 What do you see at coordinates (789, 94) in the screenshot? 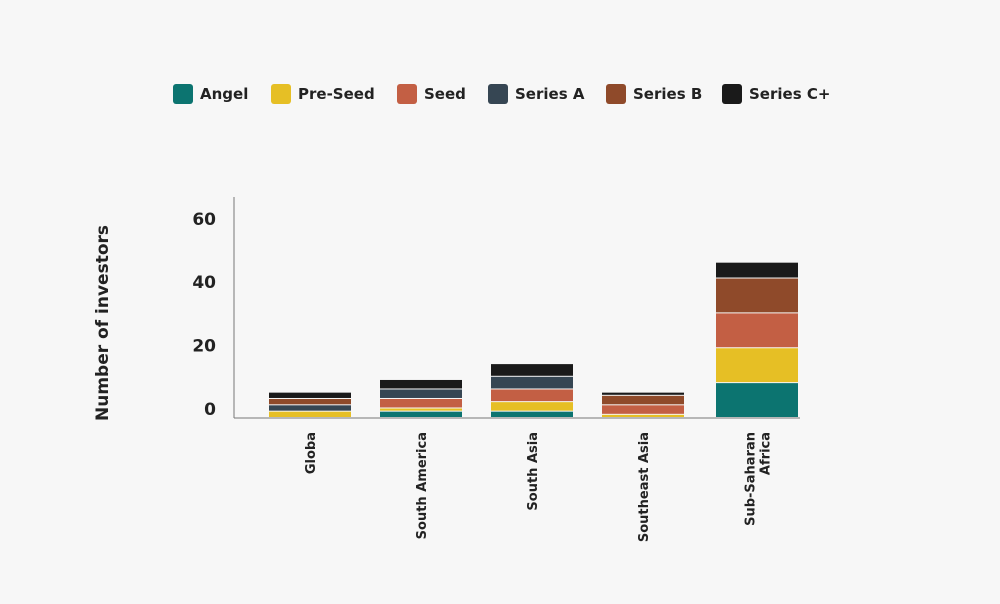
I see `legend-label: Series C+` at bounding box center [789, 94].